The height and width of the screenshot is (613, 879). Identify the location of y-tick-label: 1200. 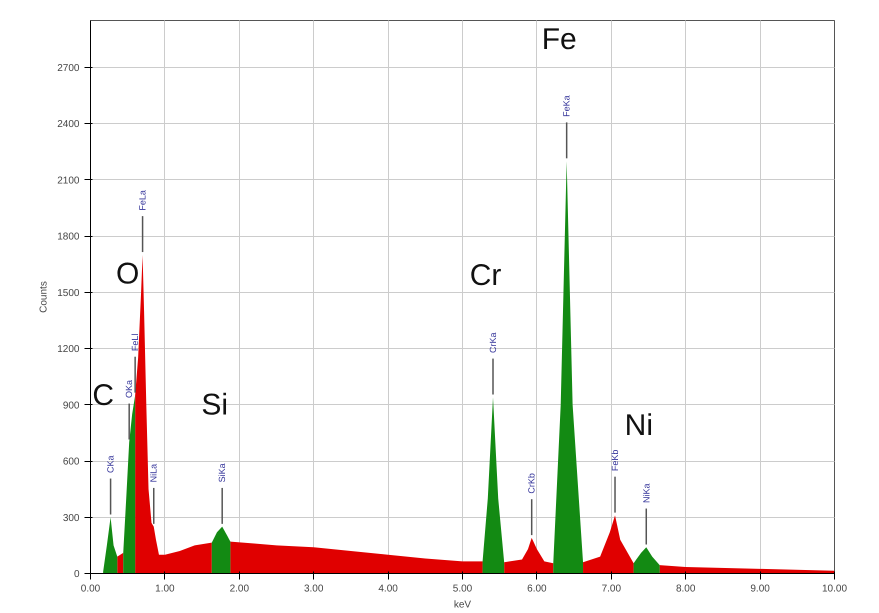
(68, 350).